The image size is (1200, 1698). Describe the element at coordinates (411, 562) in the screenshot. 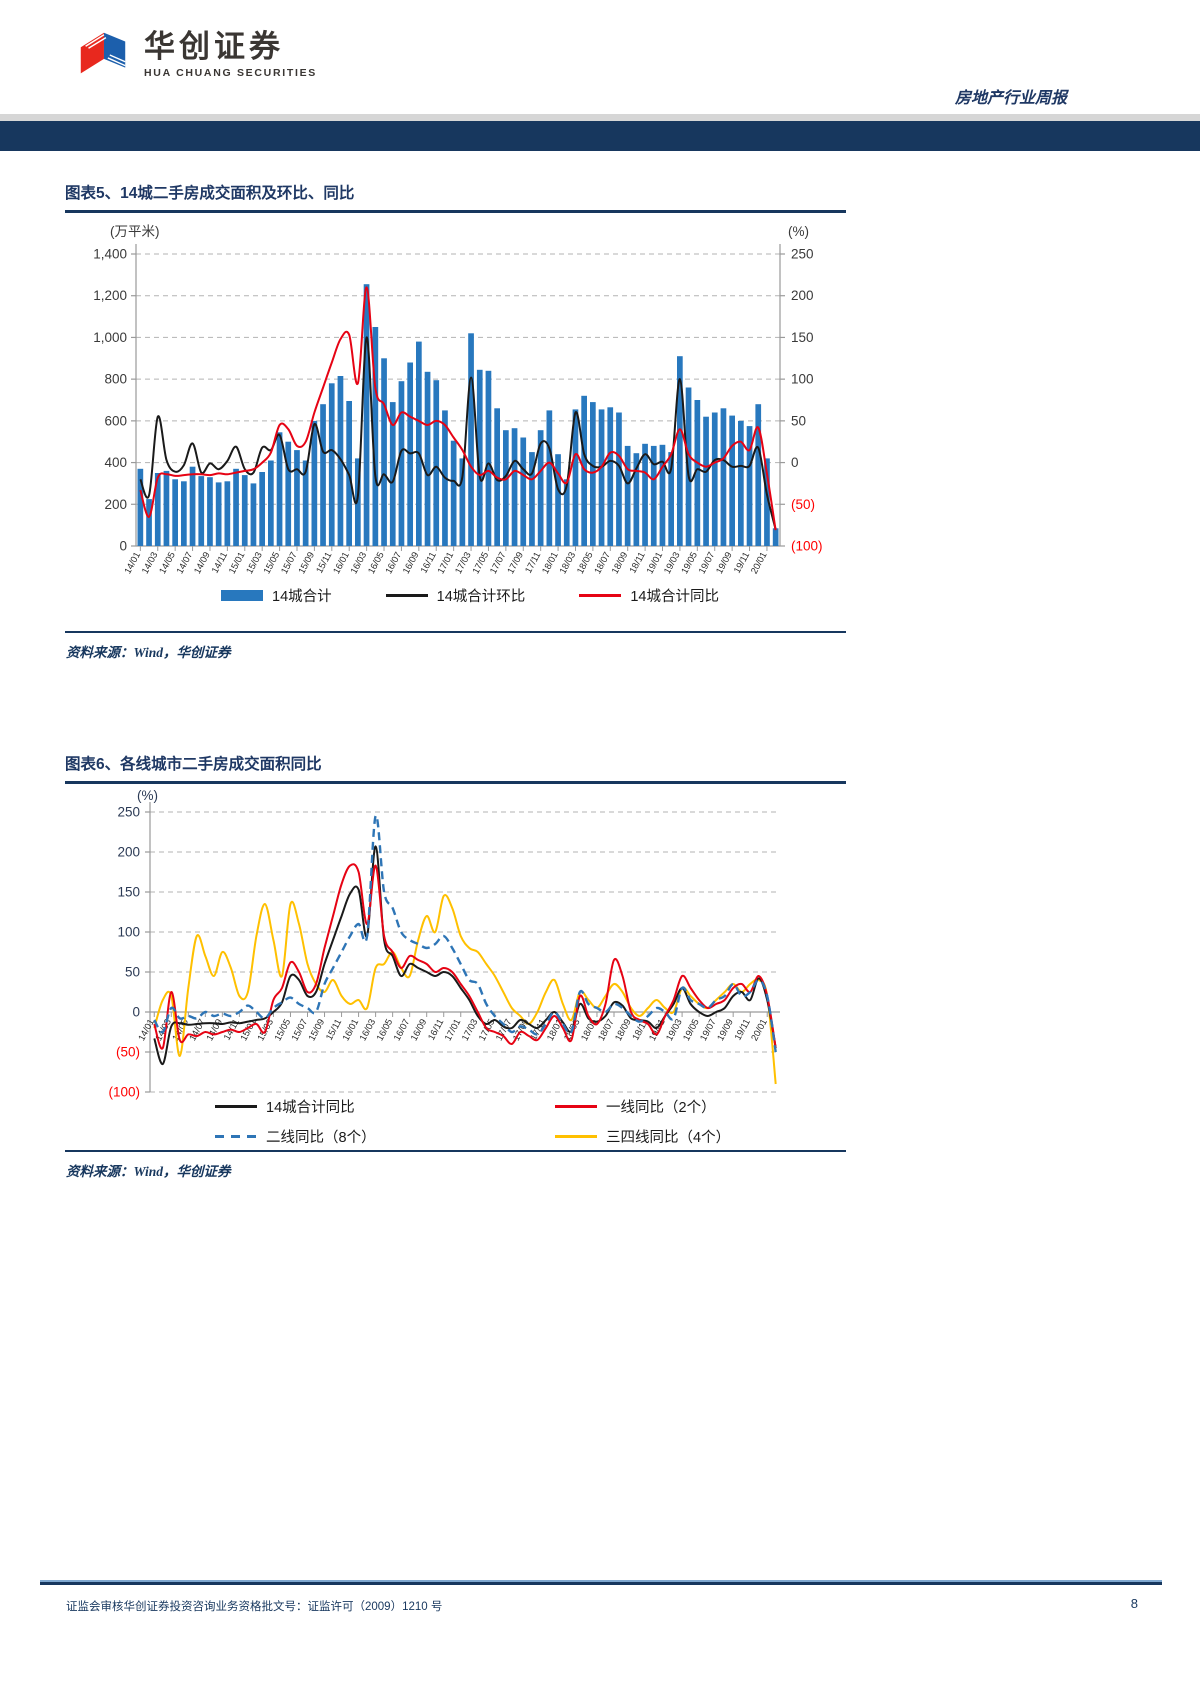

I see `svg-text: 16/09` at that location.